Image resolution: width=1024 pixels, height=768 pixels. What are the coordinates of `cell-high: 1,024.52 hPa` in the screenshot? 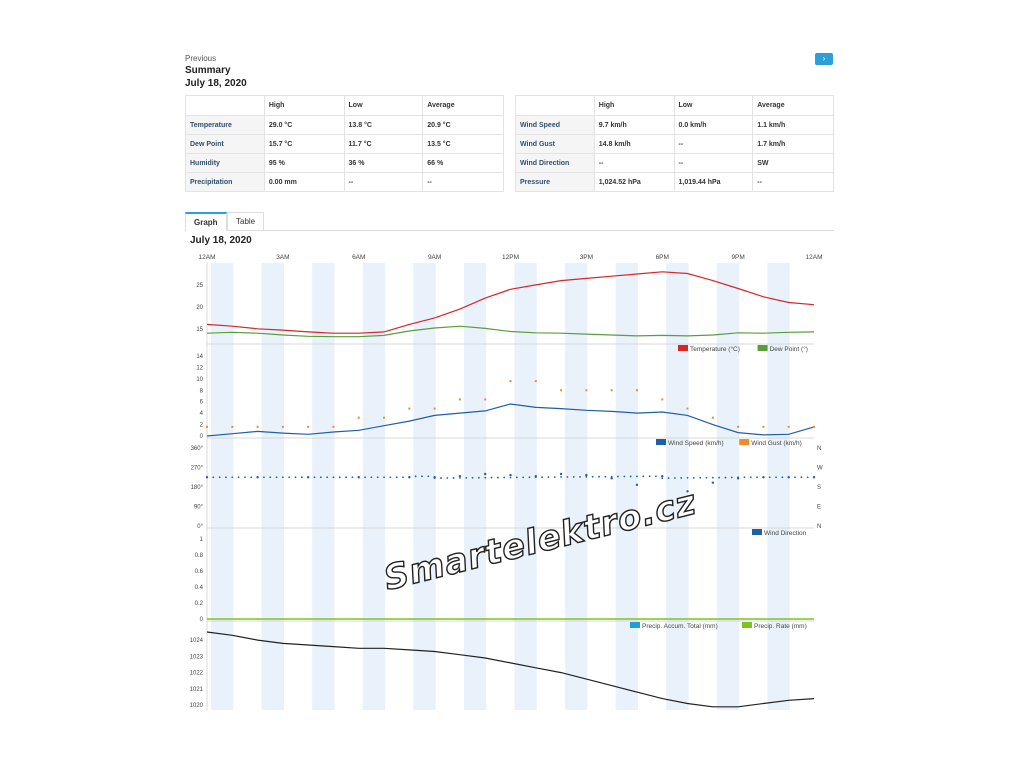 It's located at (634, 182).